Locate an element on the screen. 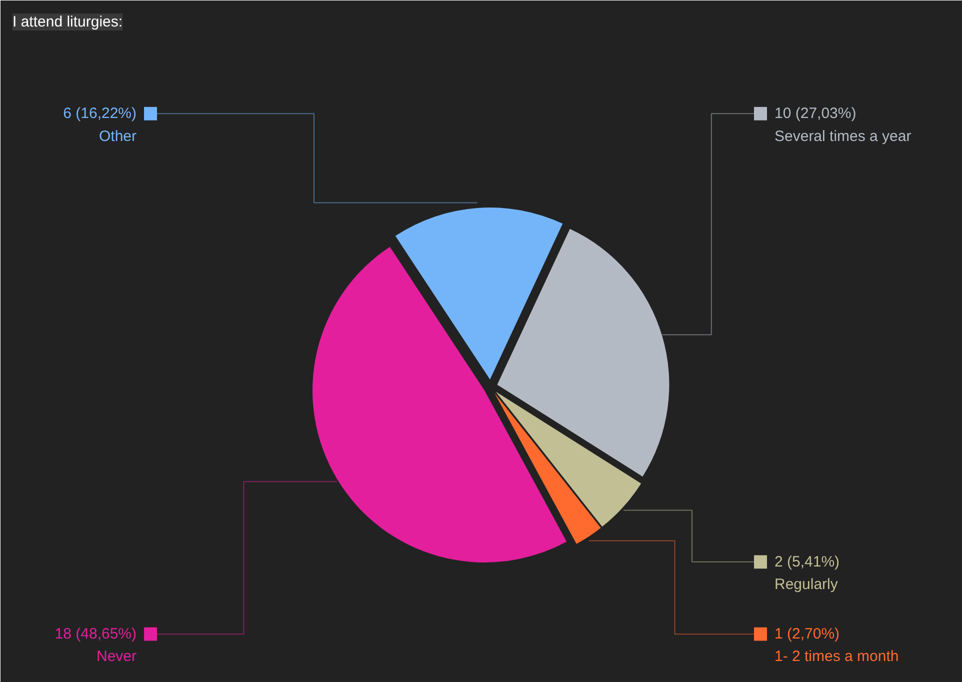 Image resolution: width=962 pixels, height=682 pixels. chart-title: I attend liturgies: is located at coordinates (67, 22).